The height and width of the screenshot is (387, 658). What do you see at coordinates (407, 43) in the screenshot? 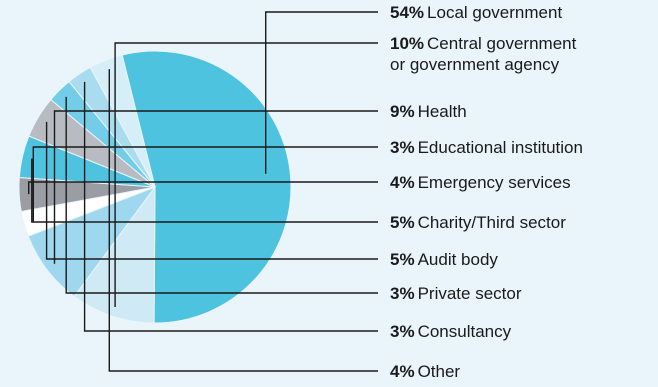
I see `slice-percent-1: 10%` at bounding box center [407, 43].